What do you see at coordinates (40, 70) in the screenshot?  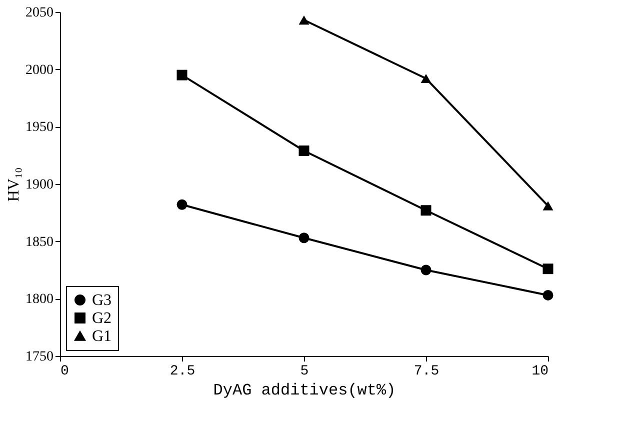 I see `y-tick-label: 2000` at bounding box center [40, 70].